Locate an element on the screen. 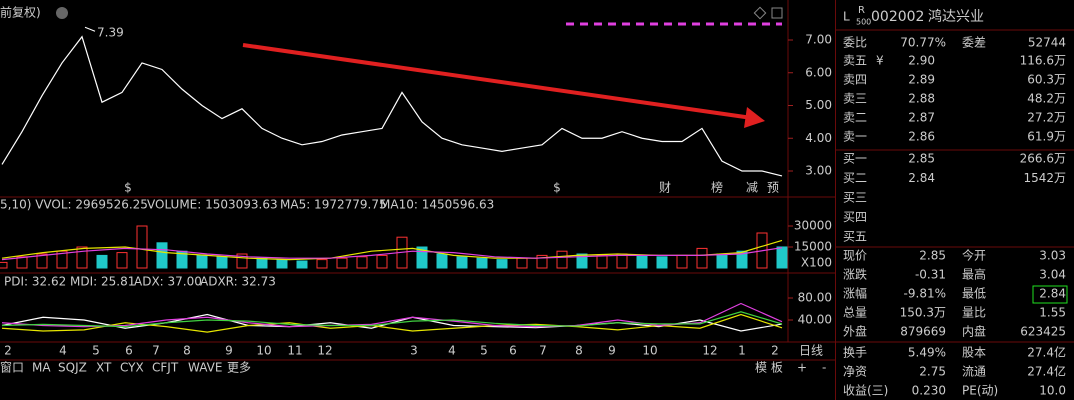 This screenshot has height=400, width=1074. unit-label: X100 is located at coordinates (816, 263).